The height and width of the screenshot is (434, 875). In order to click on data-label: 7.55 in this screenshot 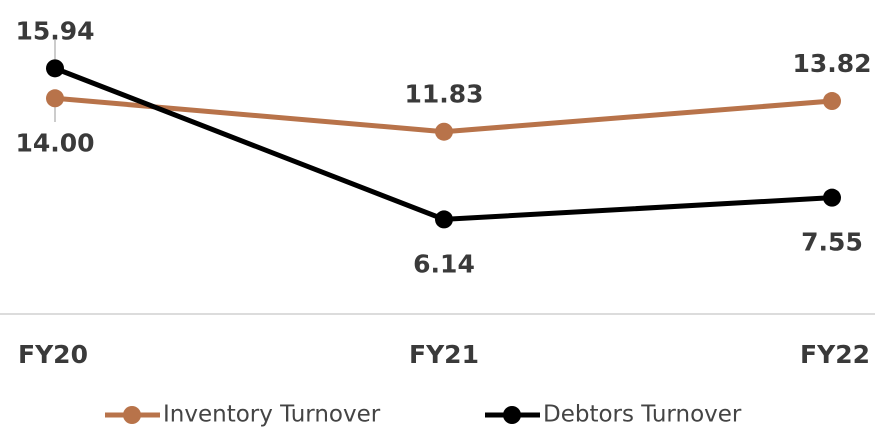, I will do `click(832, 242)`.